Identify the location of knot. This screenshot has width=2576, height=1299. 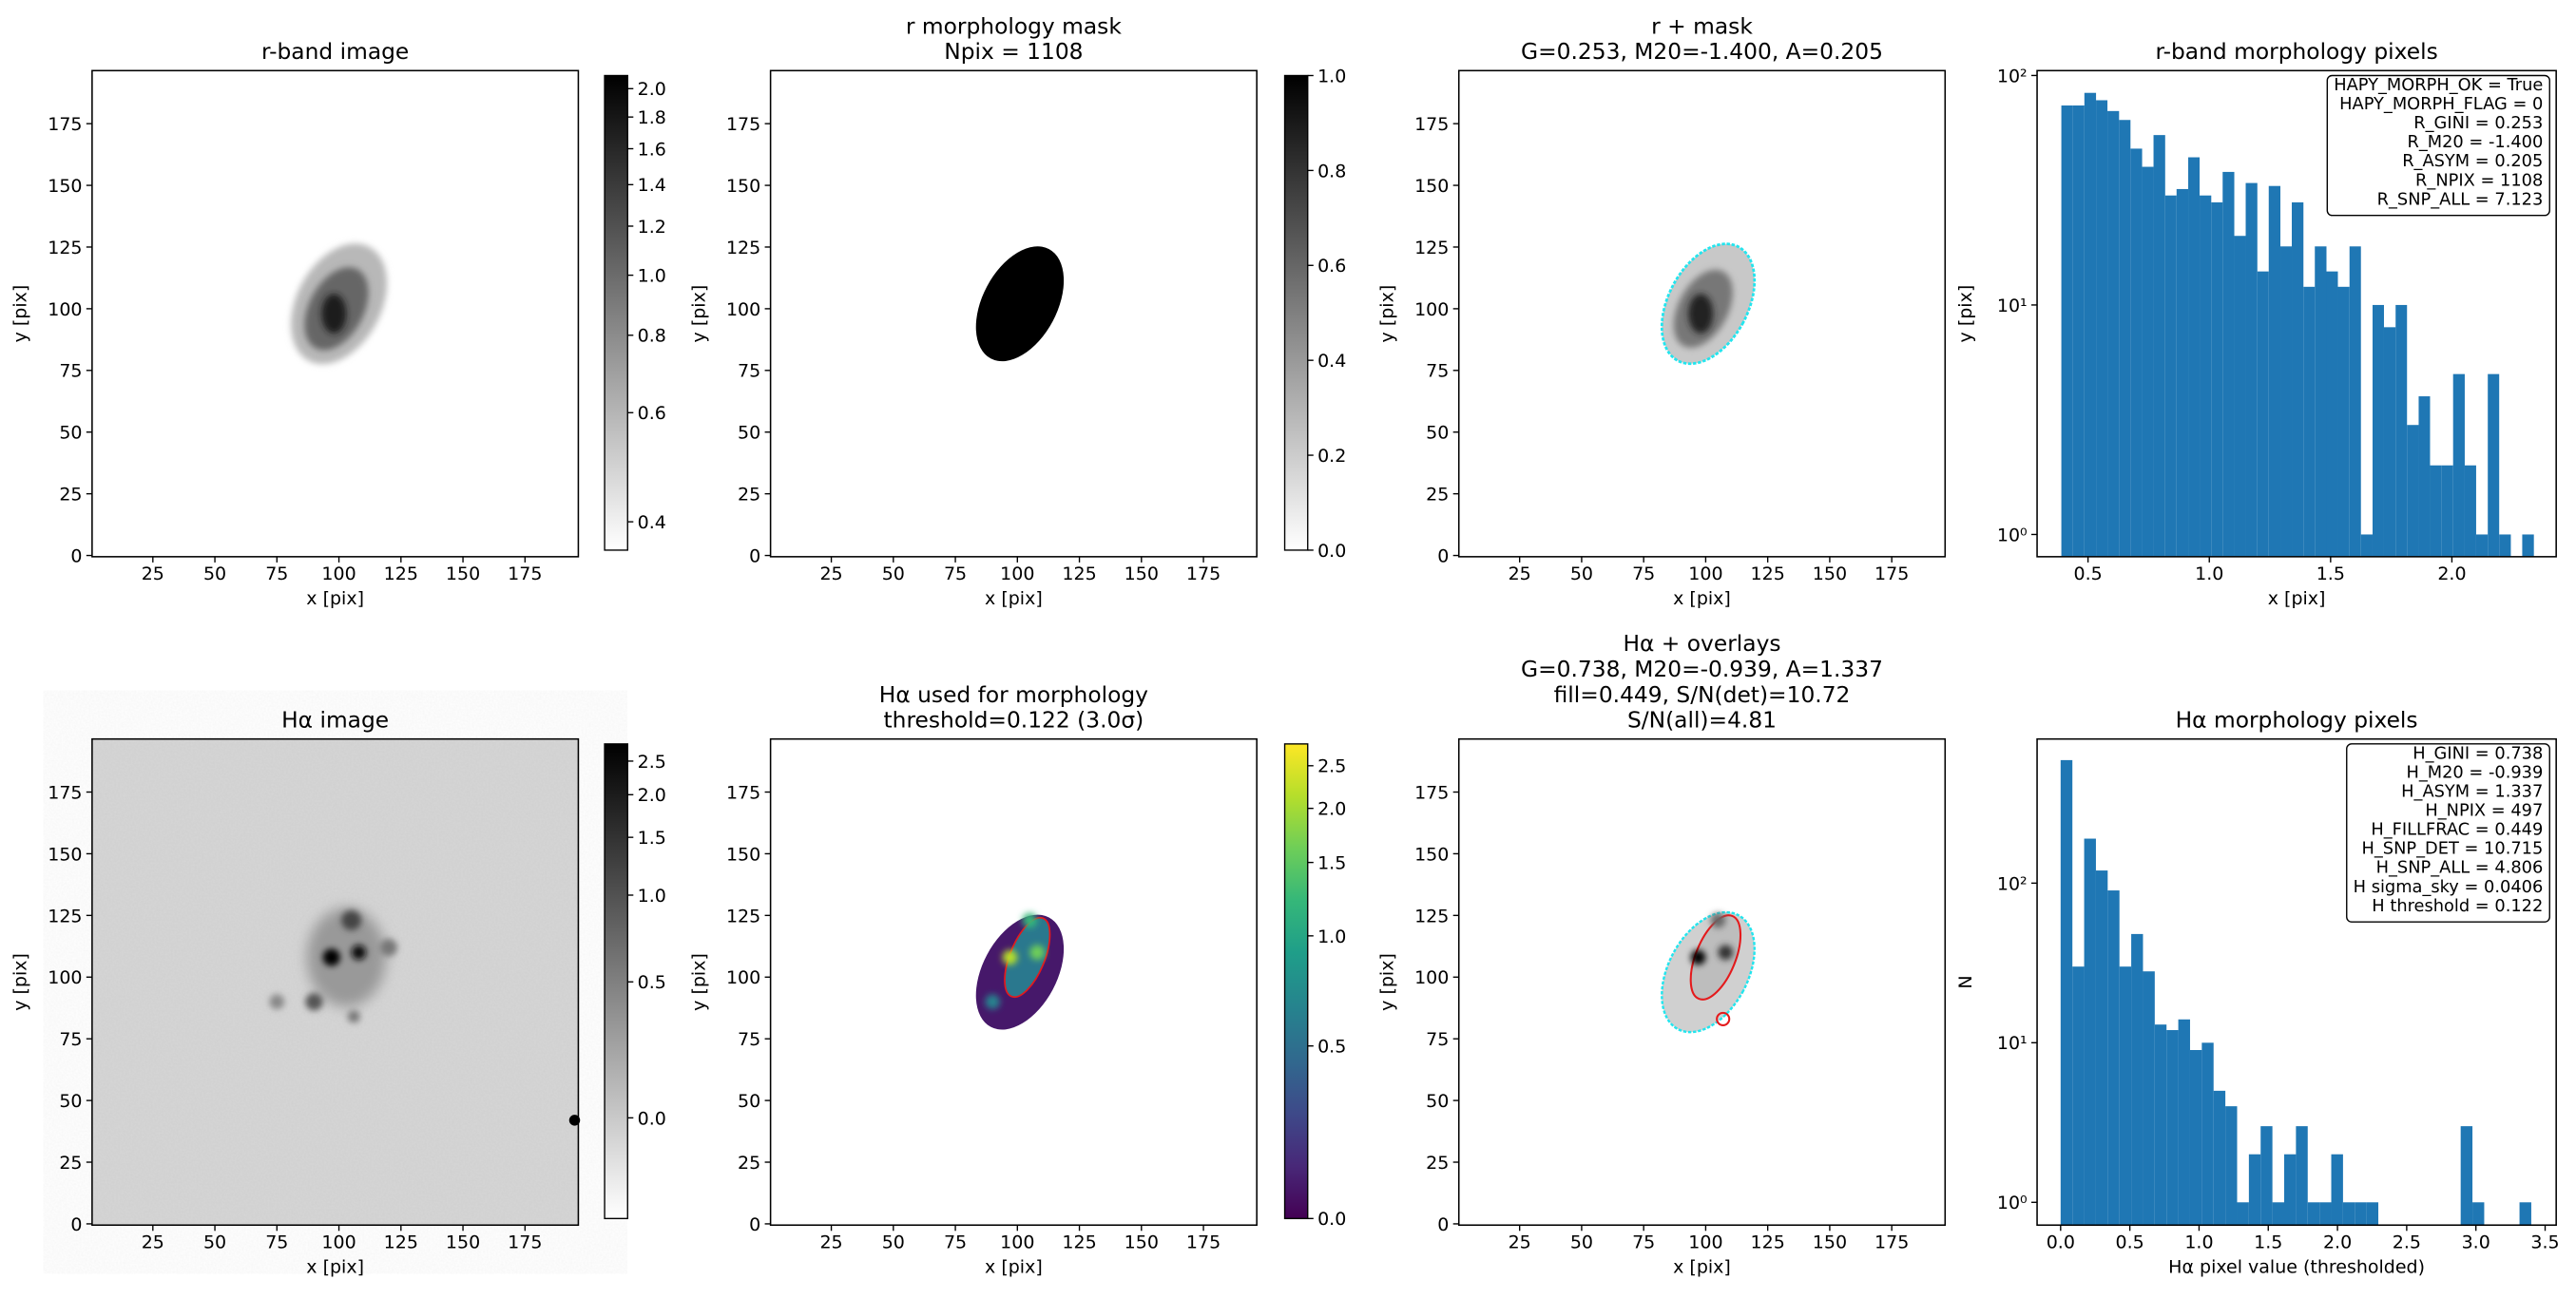
(1010, 957).